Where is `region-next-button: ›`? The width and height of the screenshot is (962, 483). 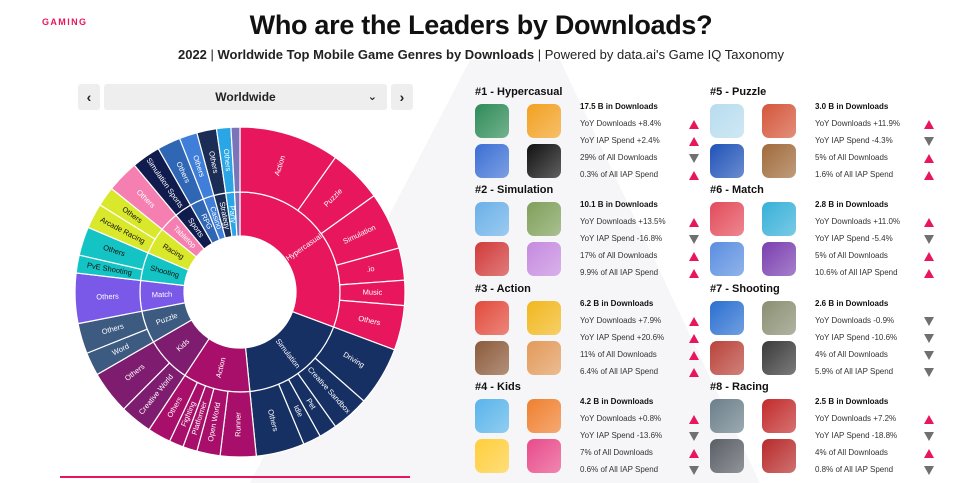
region-next-button: › is located at coordinates (402, 97).